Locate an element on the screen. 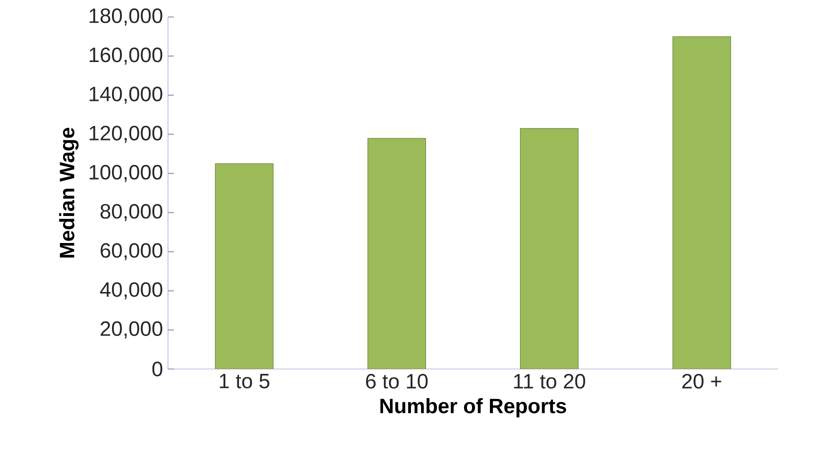 The height and width of the screenshot is (451, 821). y-tick-label: 120,000 is located at coordinates (126, 134).